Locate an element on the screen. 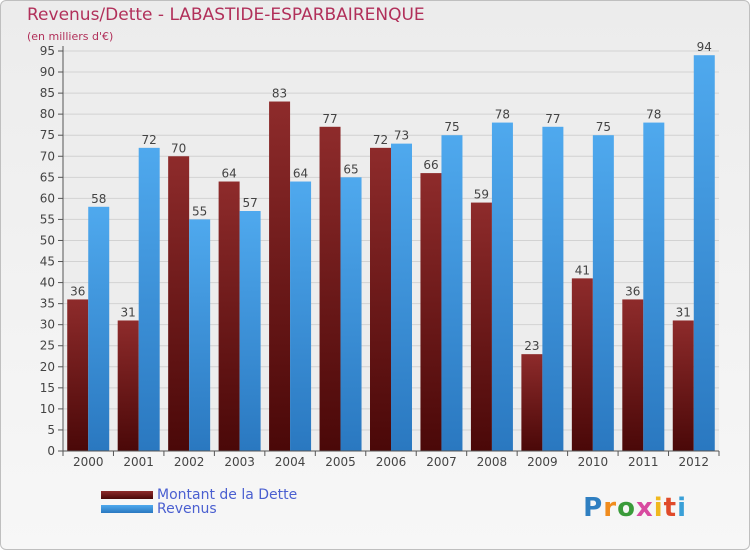  y-tick-label: 80 is located at coordinates (47, 114).